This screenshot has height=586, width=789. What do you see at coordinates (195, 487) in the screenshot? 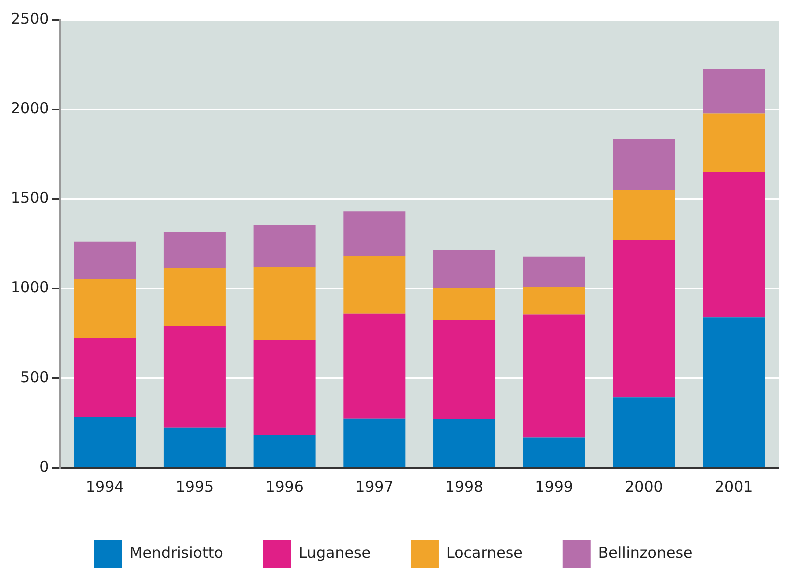
I see `x-tick-label: 1995` at bounding box center [195, 487].